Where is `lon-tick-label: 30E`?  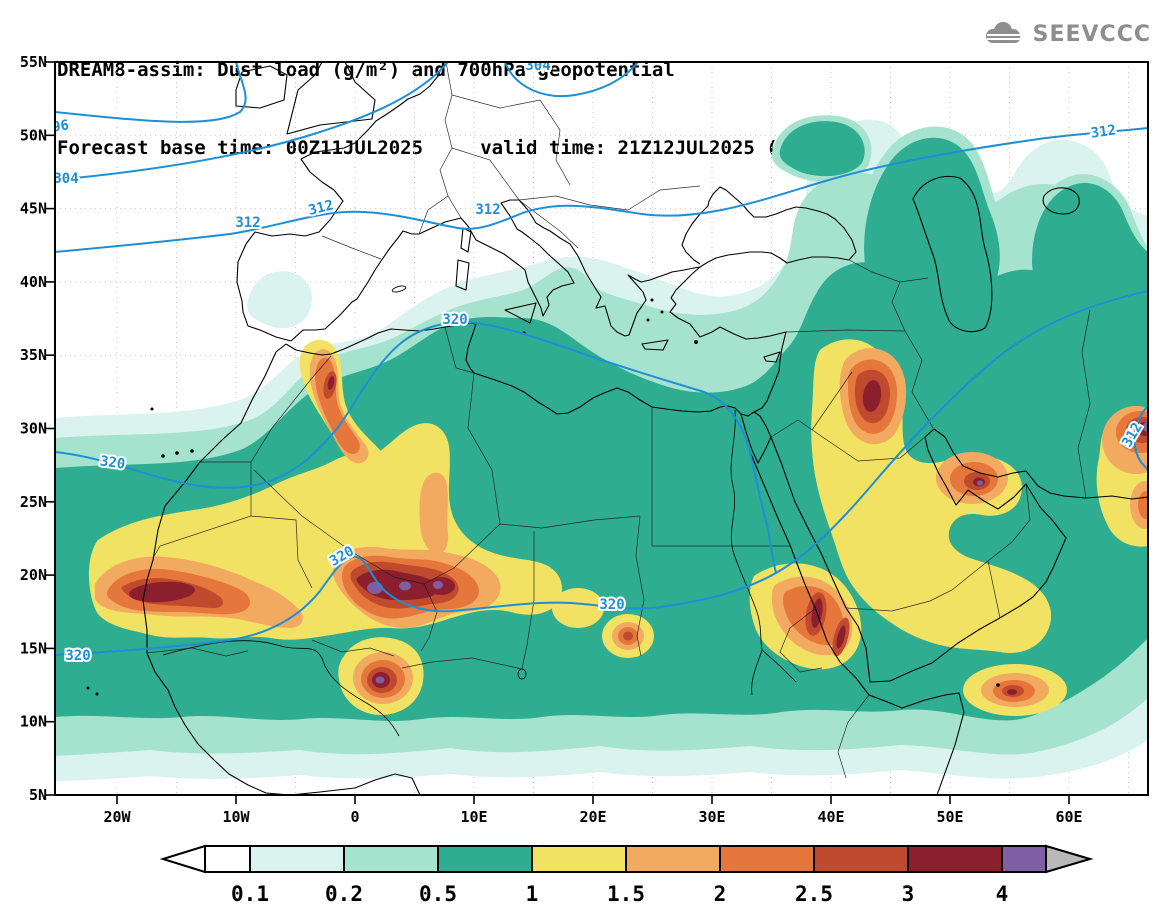
lon-tick-label: 30E is located at coordinates (711, 817).